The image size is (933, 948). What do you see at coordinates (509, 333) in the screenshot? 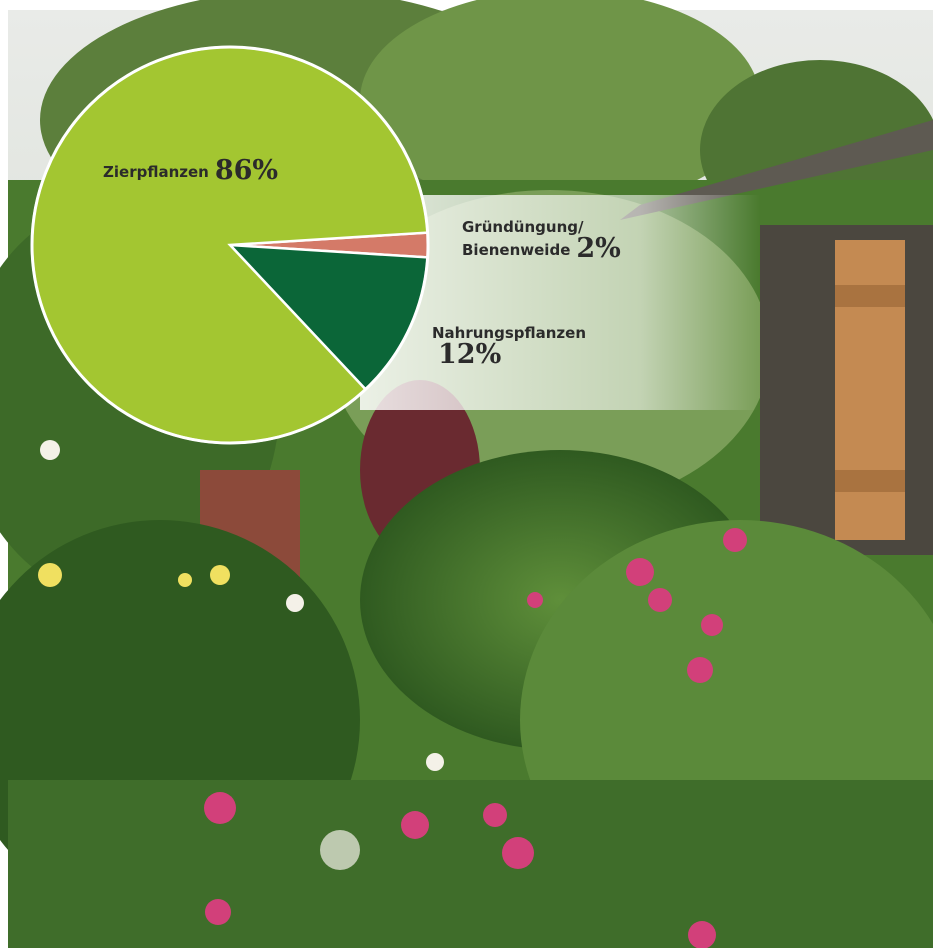
I see `category-name: Nahrungspflanzen` at bounding box center [509, 333].